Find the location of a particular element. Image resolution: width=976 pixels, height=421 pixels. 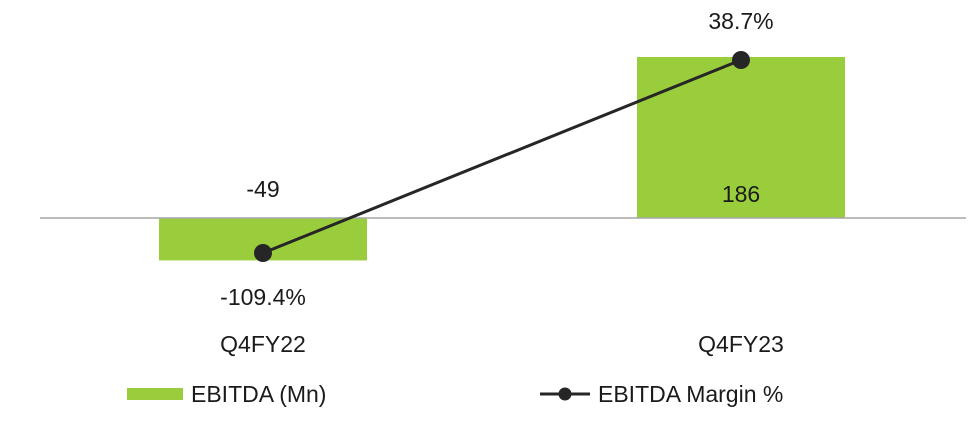

bar-q4fy23 is located at coordinates (741, 137).